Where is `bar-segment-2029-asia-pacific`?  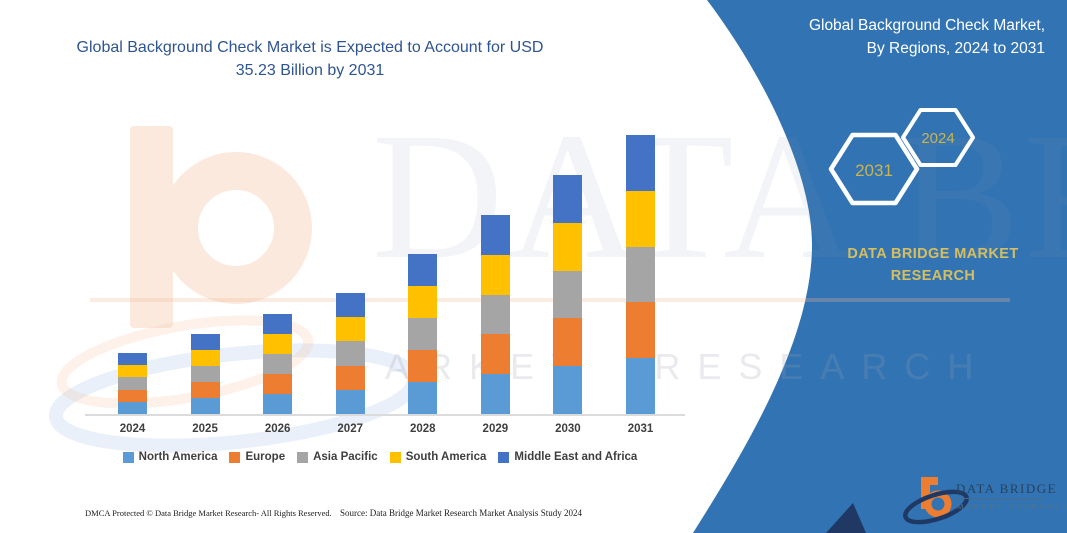 bar-segment-2029-asia-pacific is located at coordinates (495, 314).